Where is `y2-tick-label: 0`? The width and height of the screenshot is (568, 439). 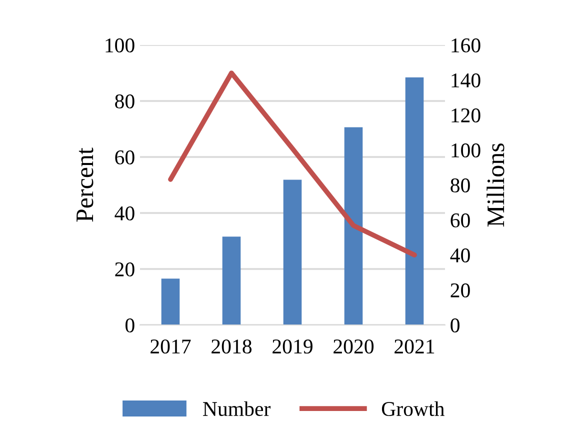
y2-tick-label: 0 is located at coordinates (455, 325).